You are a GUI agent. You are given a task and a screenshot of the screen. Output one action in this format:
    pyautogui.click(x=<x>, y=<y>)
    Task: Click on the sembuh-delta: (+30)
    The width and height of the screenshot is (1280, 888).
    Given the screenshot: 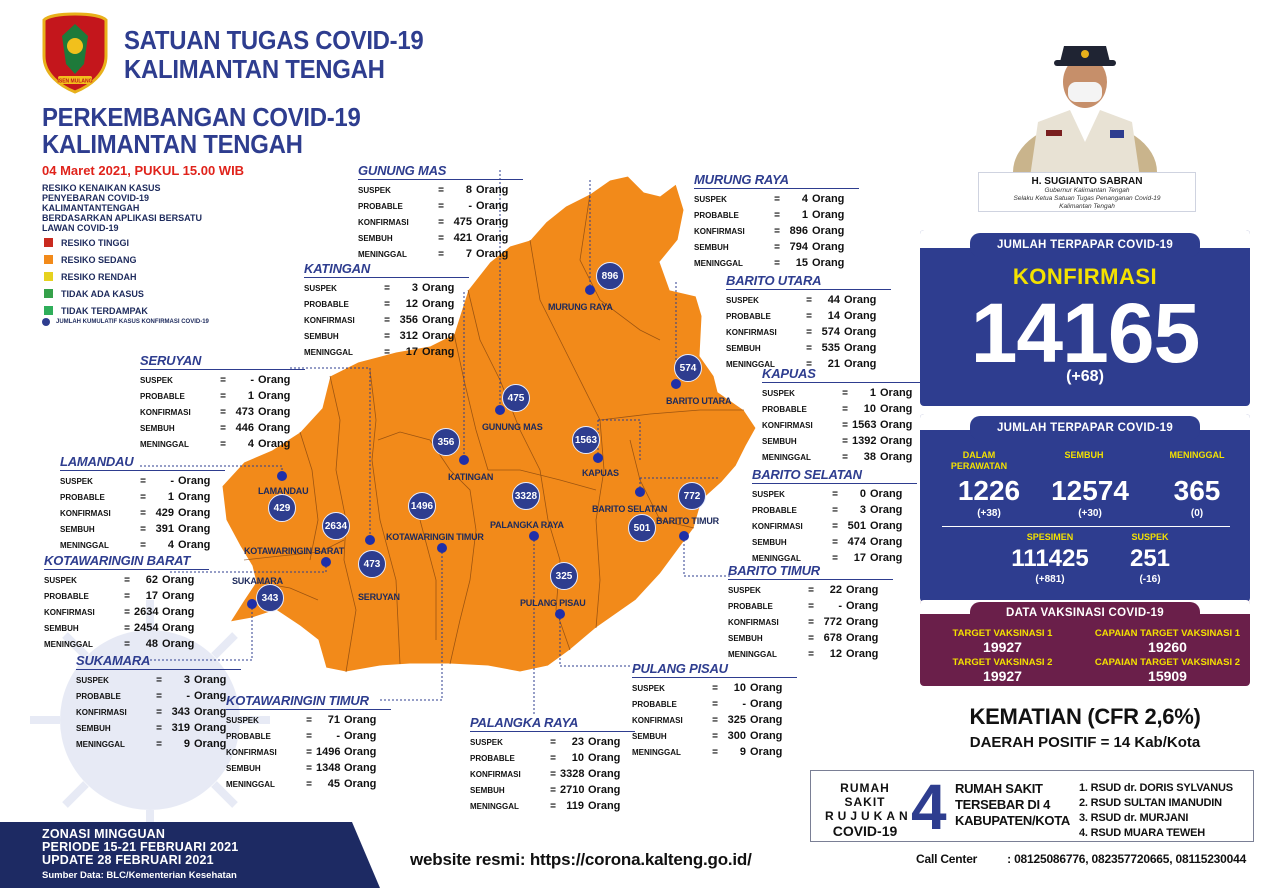 What is the action you would take?
    pyautogui.click(x=1090, y=513)
    